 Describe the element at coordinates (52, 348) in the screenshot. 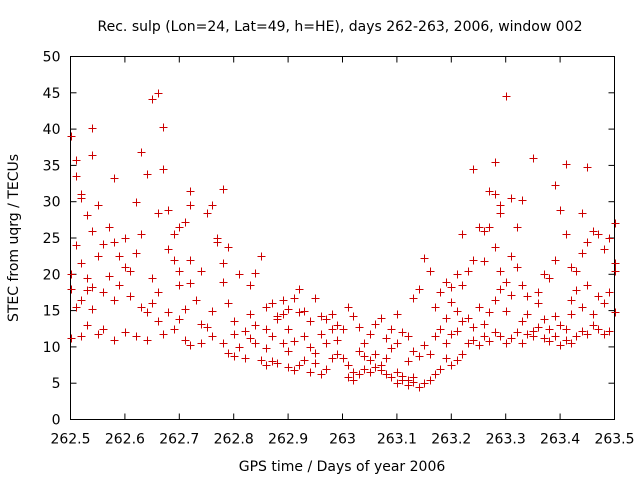

I see `y-tick-label: 10` at that location.